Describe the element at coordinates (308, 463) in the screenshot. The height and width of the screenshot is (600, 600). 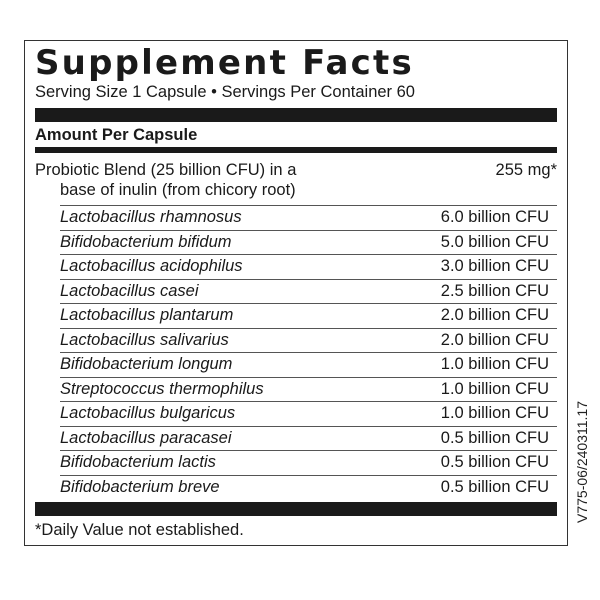
I see `ingredient-row: Bifidobacterium lactis 0.5 billion CFU` at that location.